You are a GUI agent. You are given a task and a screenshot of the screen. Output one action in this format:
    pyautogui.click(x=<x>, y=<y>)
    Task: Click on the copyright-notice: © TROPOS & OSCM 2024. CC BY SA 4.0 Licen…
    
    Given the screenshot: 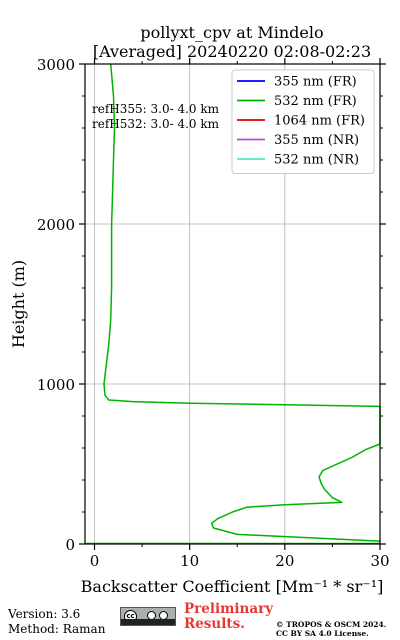 What is the action you would take?
    pyautogui.click(x=331, y=629)
    